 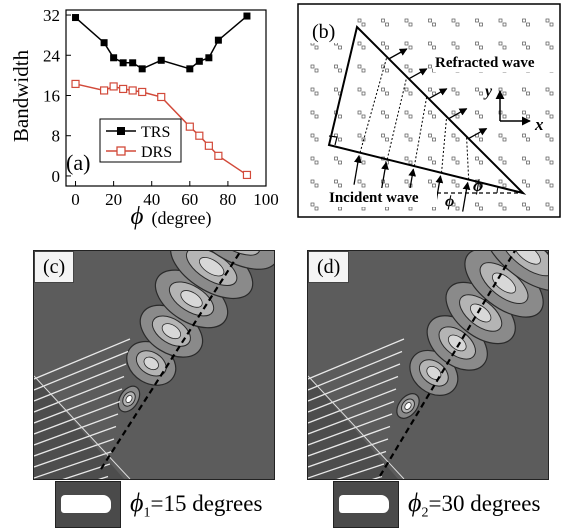 I want to click on right-angle-mark, so click(x=333, y=140).